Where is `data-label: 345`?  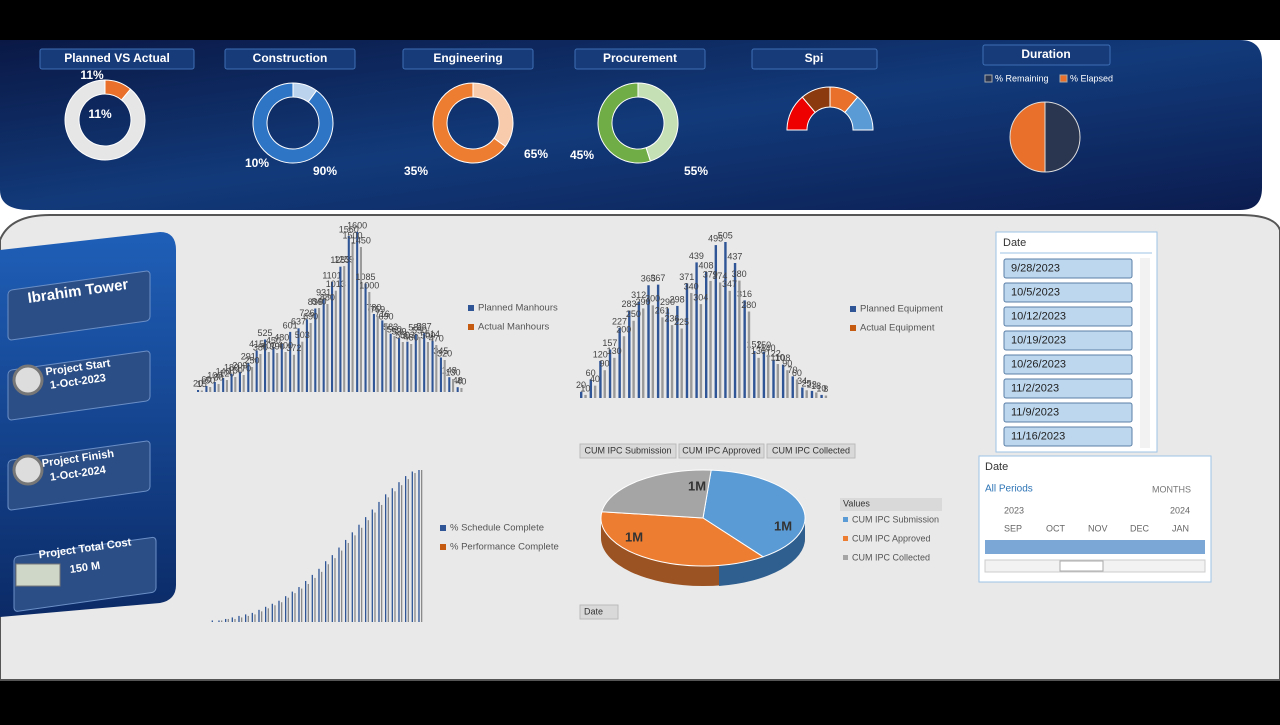
data-label: 345 is located at coordinates (440, 351).